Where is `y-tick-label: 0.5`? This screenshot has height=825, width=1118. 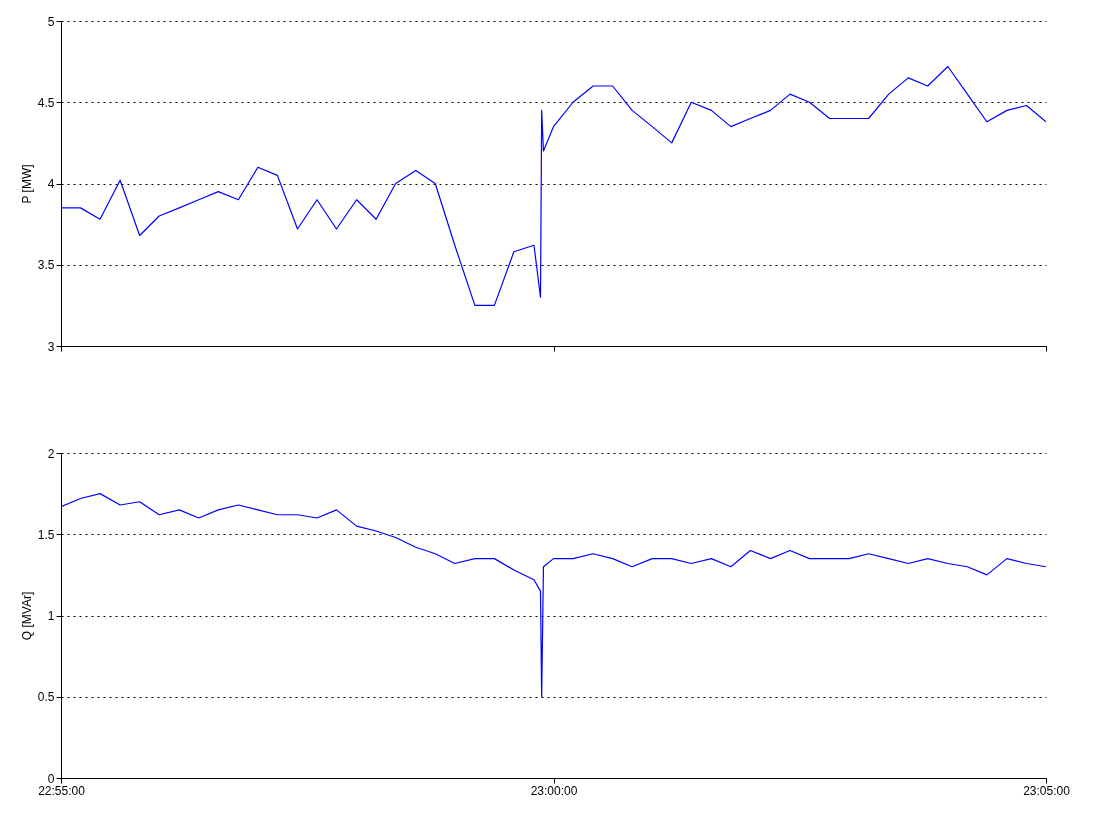
y-tick-label: 0.5 is located at coordinates (46, 697).